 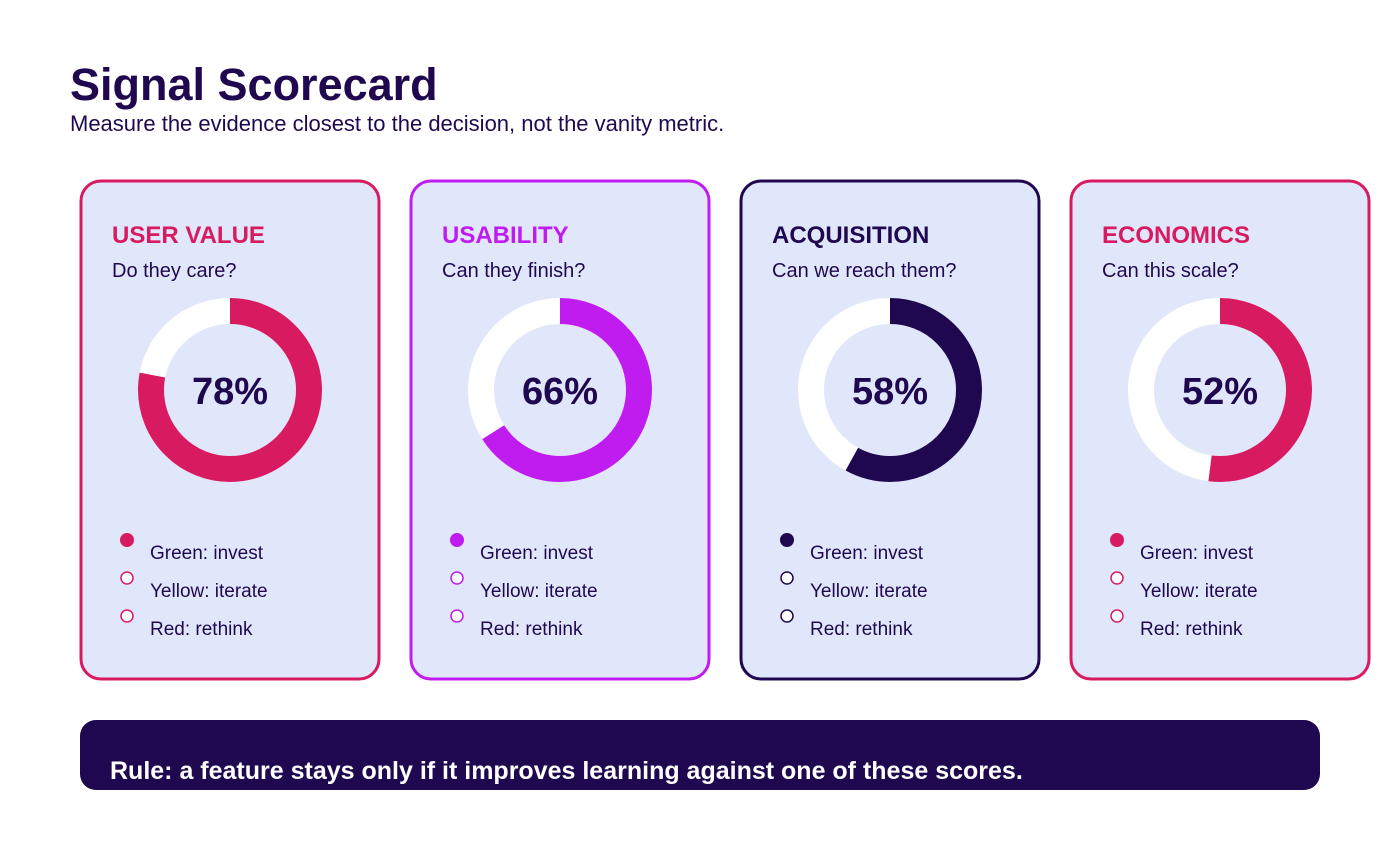 What do you see at coordinates (1170, 271) in the screenshot?
I see `card-question: Can this scale?` at bounding box center [1170, 271].